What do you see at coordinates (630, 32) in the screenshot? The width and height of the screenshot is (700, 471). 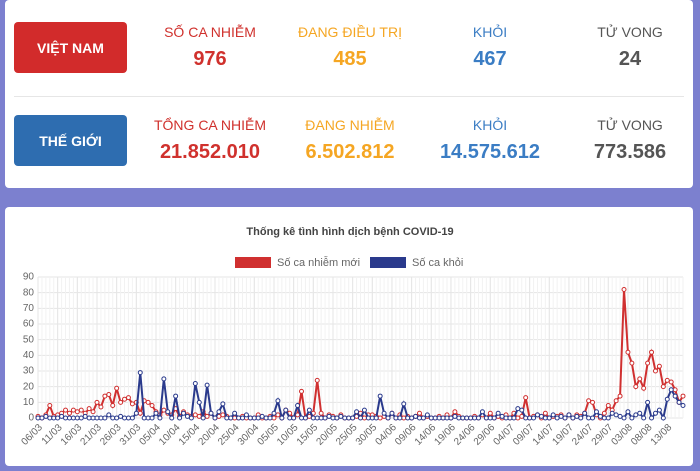 I see `stat-label: TỬ VONG` at bounding box center [630, 32].